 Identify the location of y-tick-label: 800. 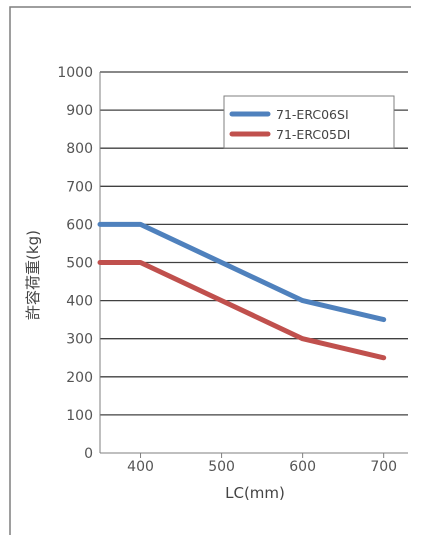
(79, 149).